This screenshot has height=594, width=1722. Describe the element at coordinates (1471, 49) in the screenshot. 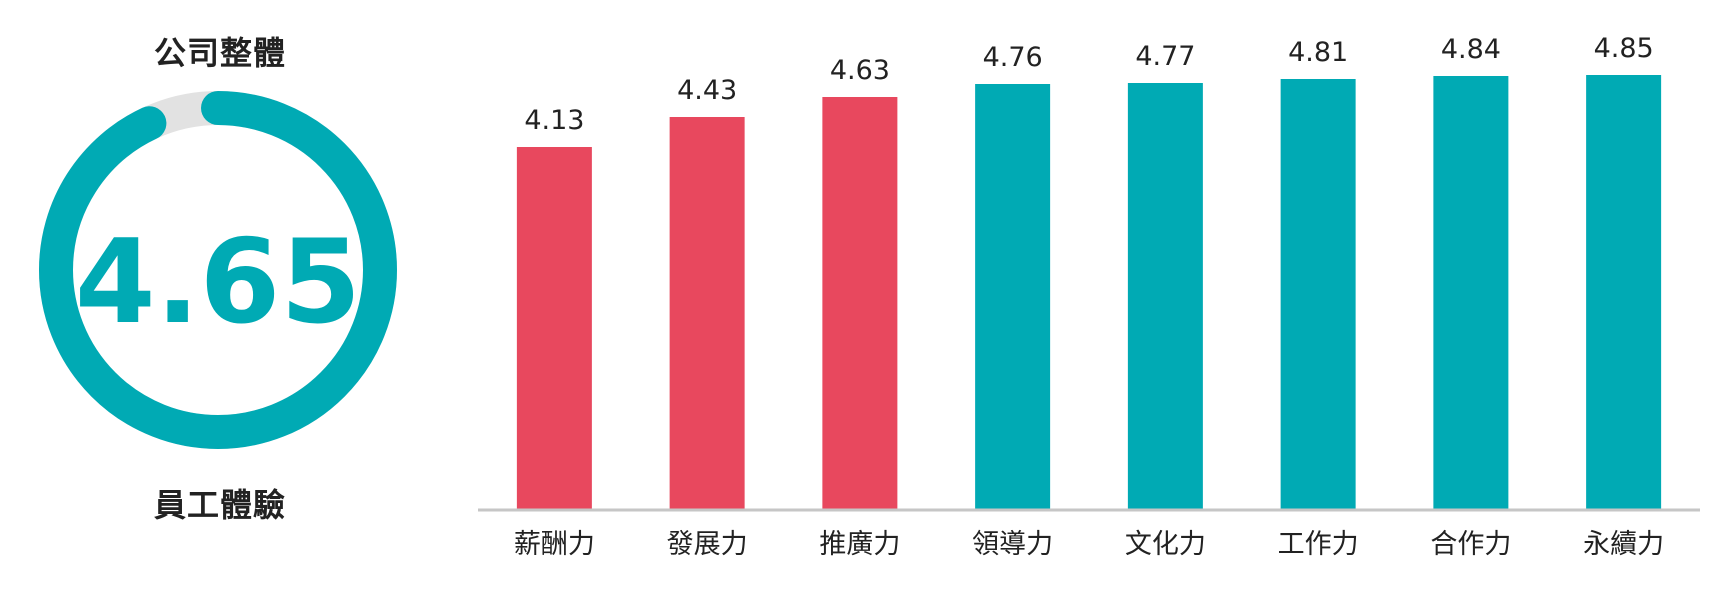

I see `bar-value-label: 4.84` at that location.